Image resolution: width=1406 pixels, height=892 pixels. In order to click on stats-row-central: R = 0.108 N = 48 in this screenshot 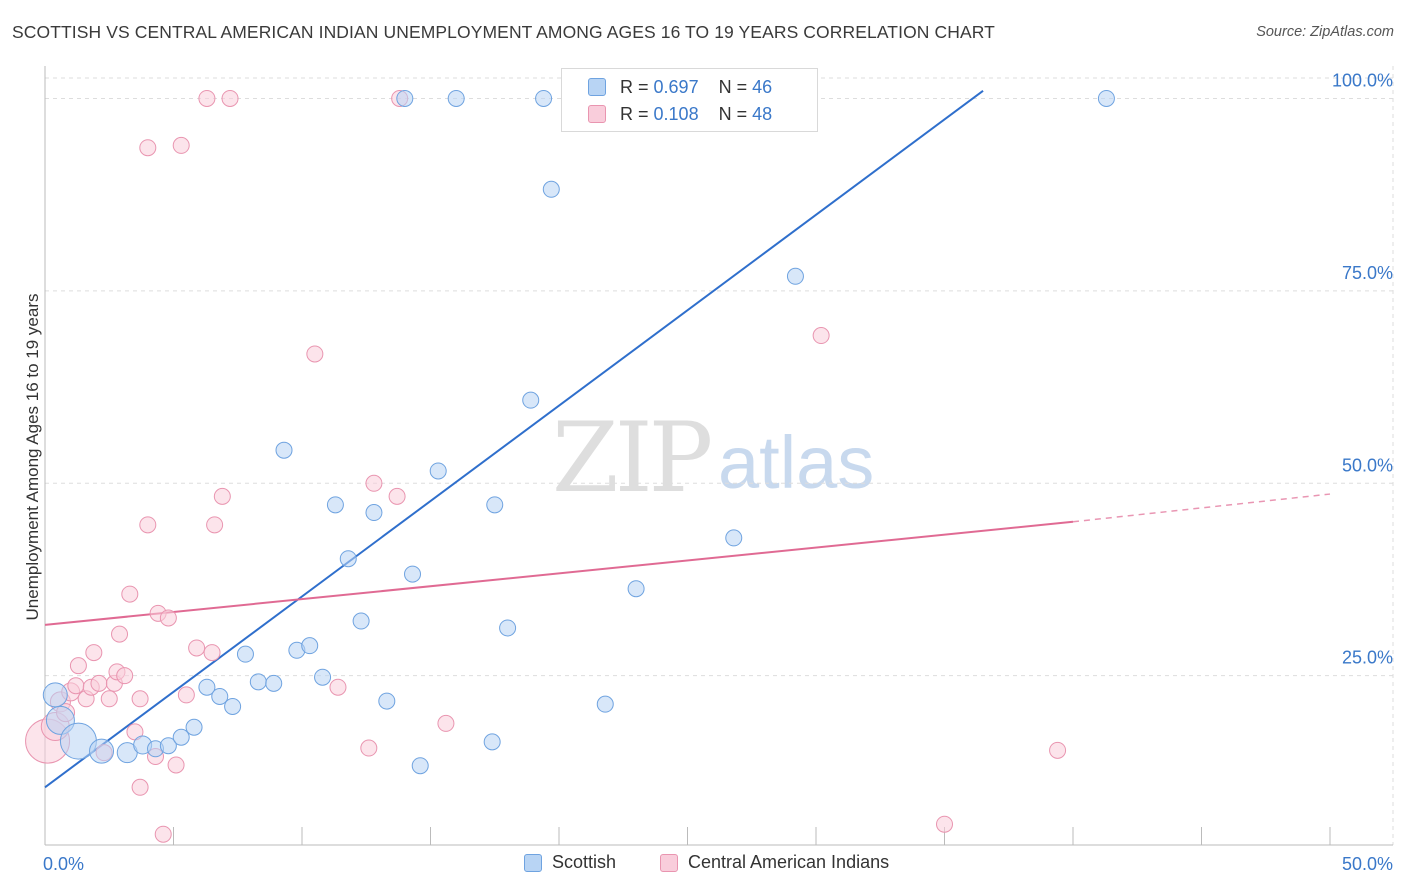, I will do `click(667, 114)`.